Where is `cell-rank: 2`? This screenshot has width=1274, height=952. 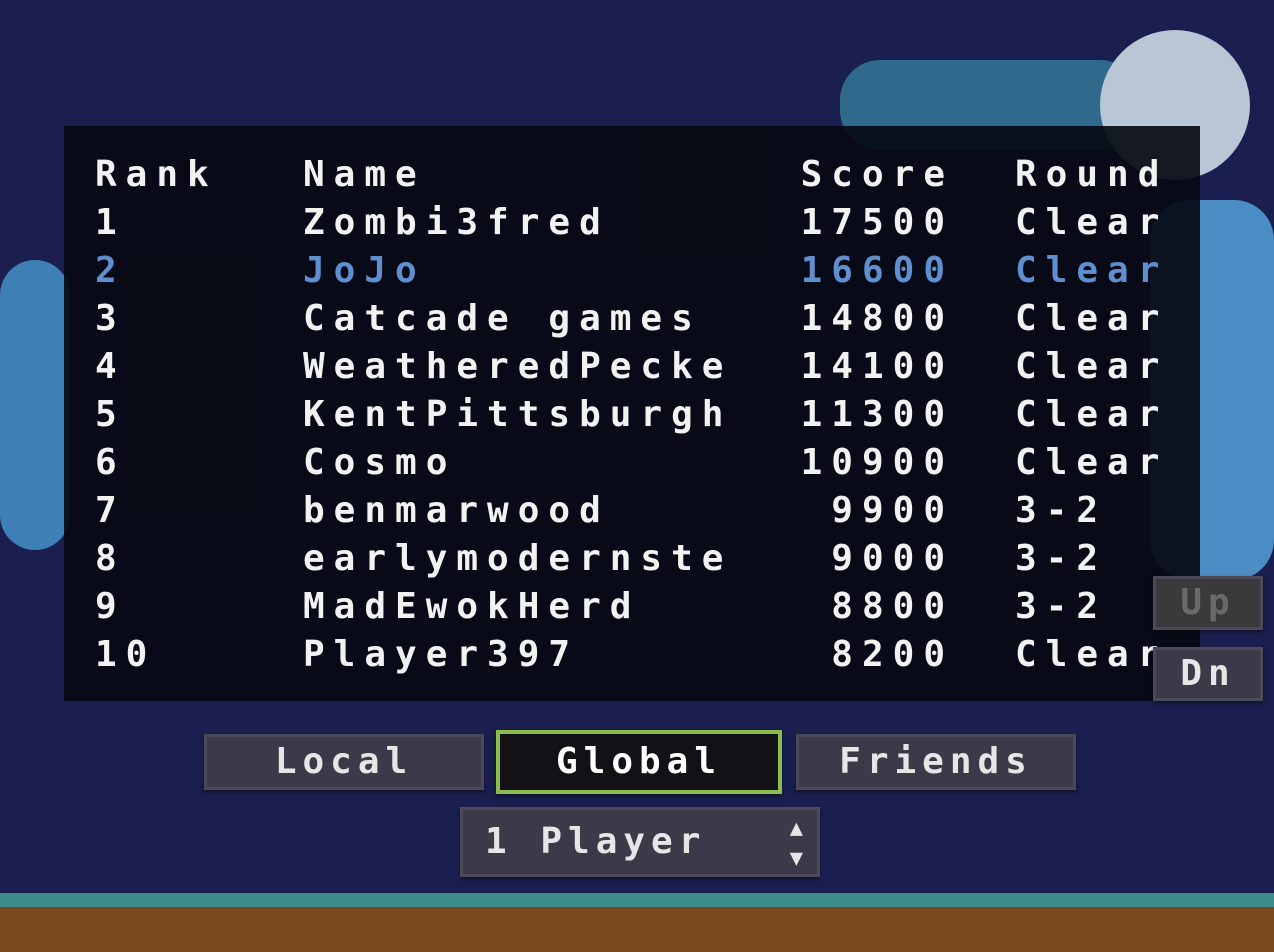 cell-rank: 2 is located at coordinates (110, 270).